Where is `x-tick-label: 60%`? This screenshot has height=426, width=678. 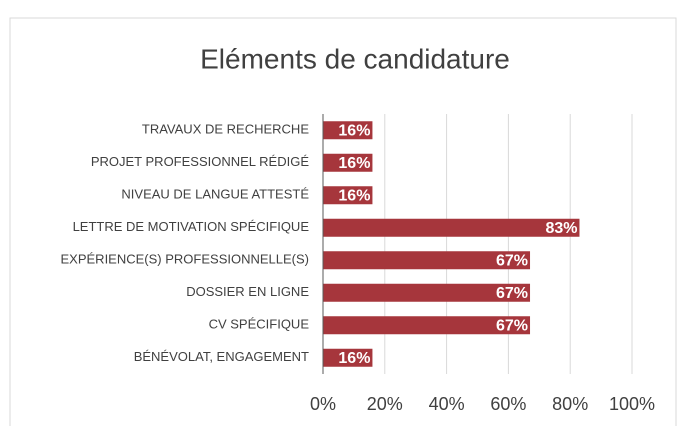
x-tick-label: 60% is located at coordinates (508, 404).